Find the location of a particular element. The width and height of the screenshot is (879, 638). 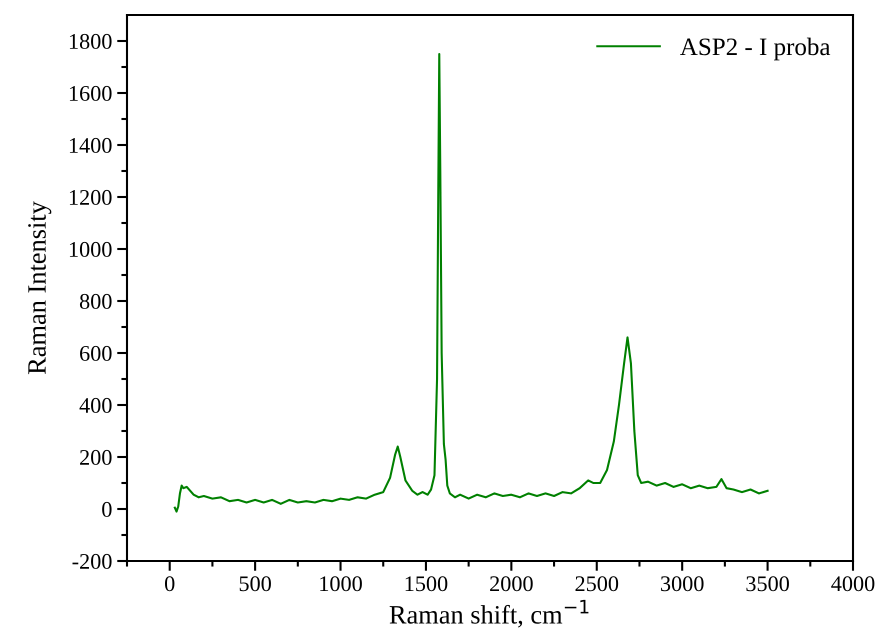

x-tick-label: 2500 is located at coordinates (597, 584).